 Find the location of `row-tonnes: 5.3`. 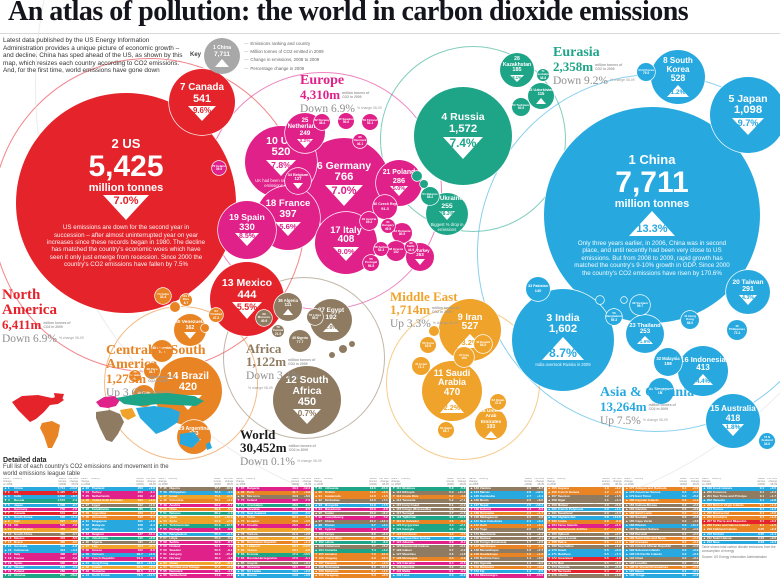

row-tonnes: 5.3 is located at coordinates (451, 492).